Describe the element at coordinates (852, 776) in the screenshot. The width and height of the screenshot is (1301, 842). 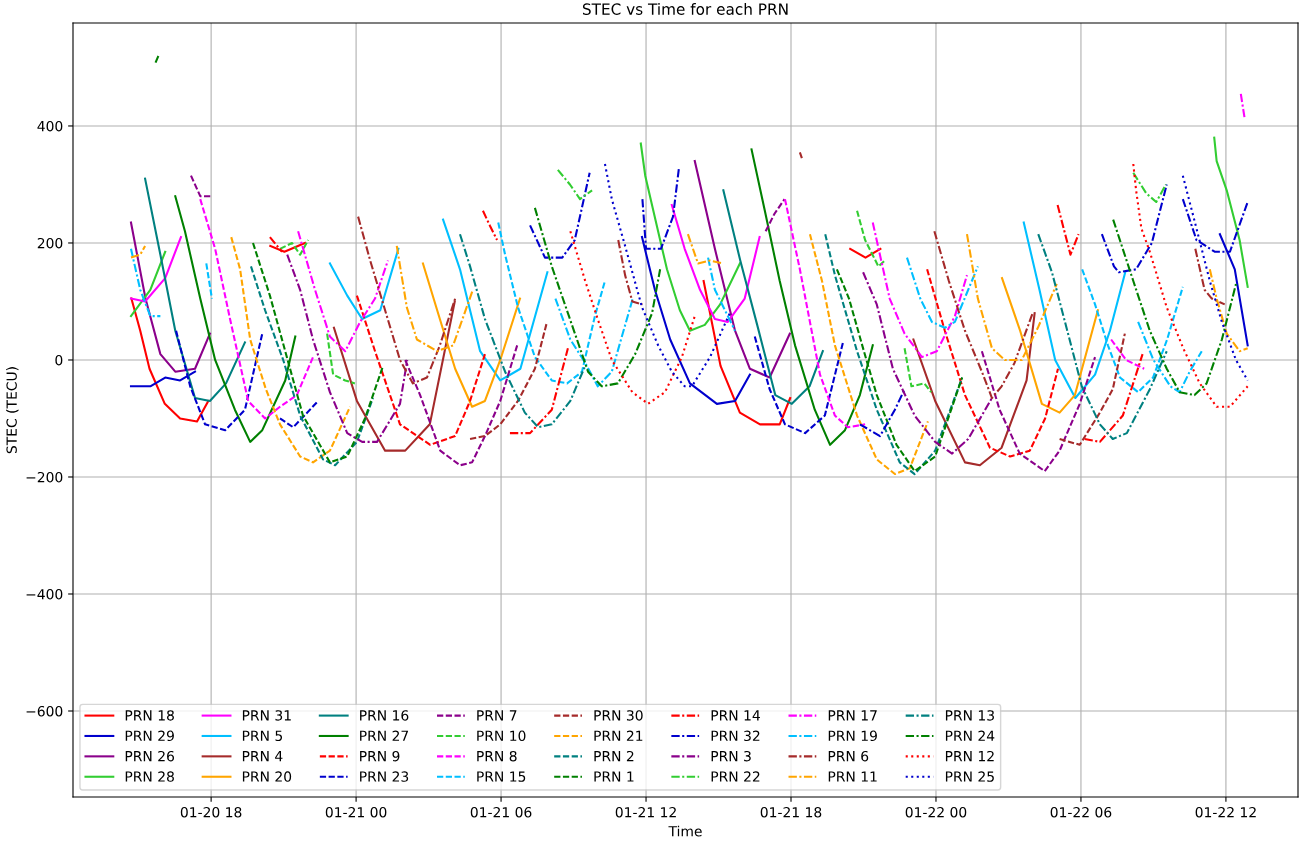
I see `legend-label: PRN 11` at that location.